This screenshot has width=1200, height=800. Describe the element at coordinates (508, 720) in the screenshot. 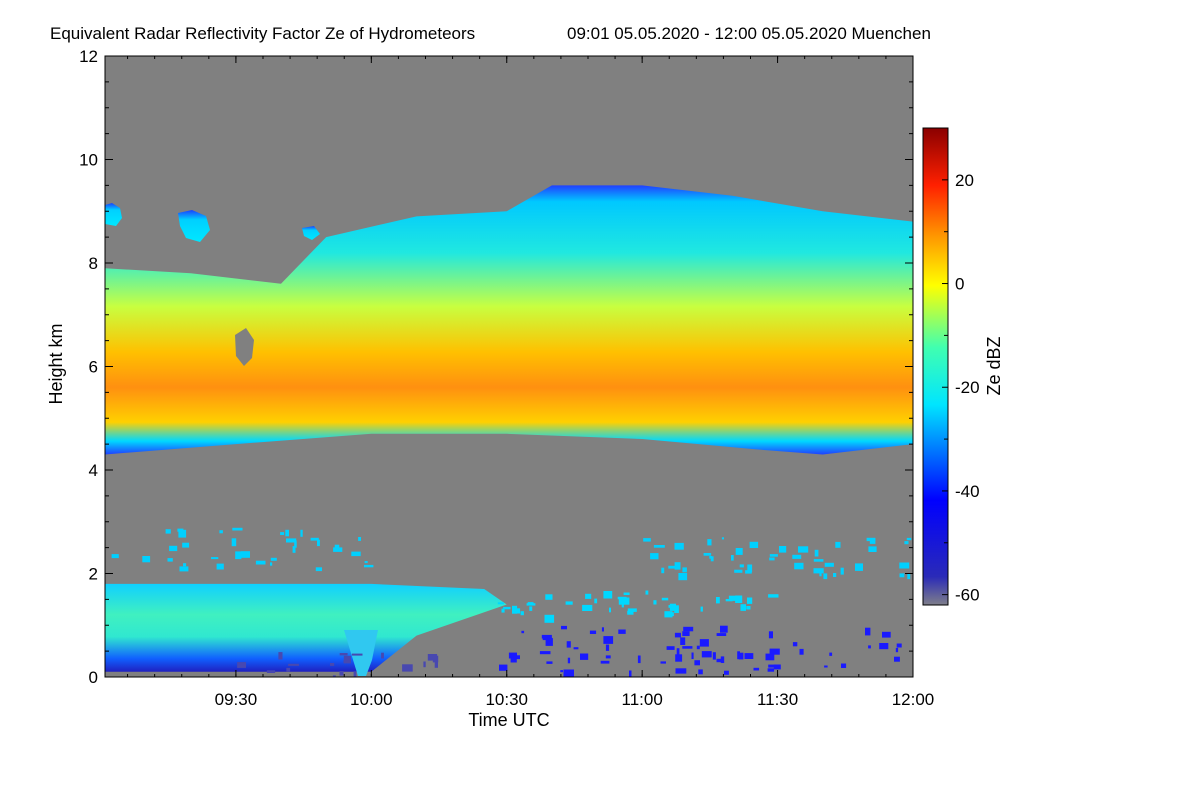

I see `x-axis-title: Time UTC` at that location.